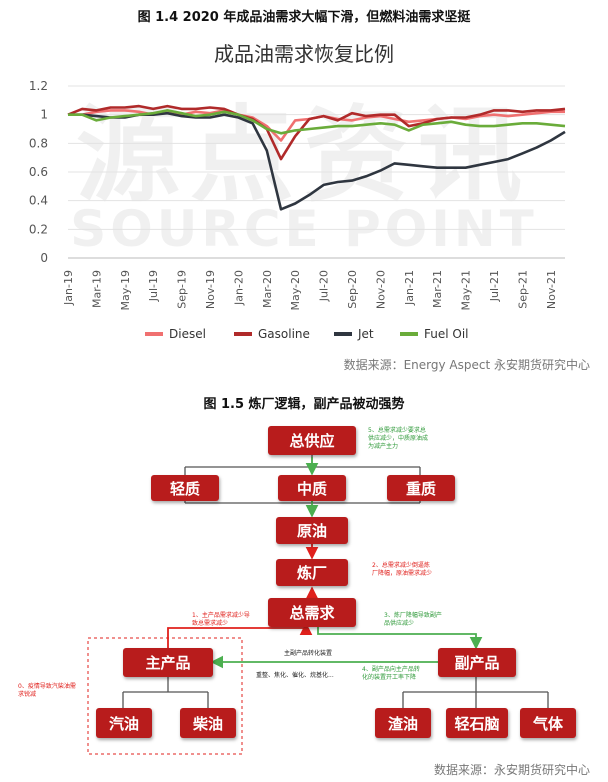  What do you see at coordinates (210, 289) in the screenshot?
I see `x-tick-label: Nov-19` at bounding box center [210, 289].